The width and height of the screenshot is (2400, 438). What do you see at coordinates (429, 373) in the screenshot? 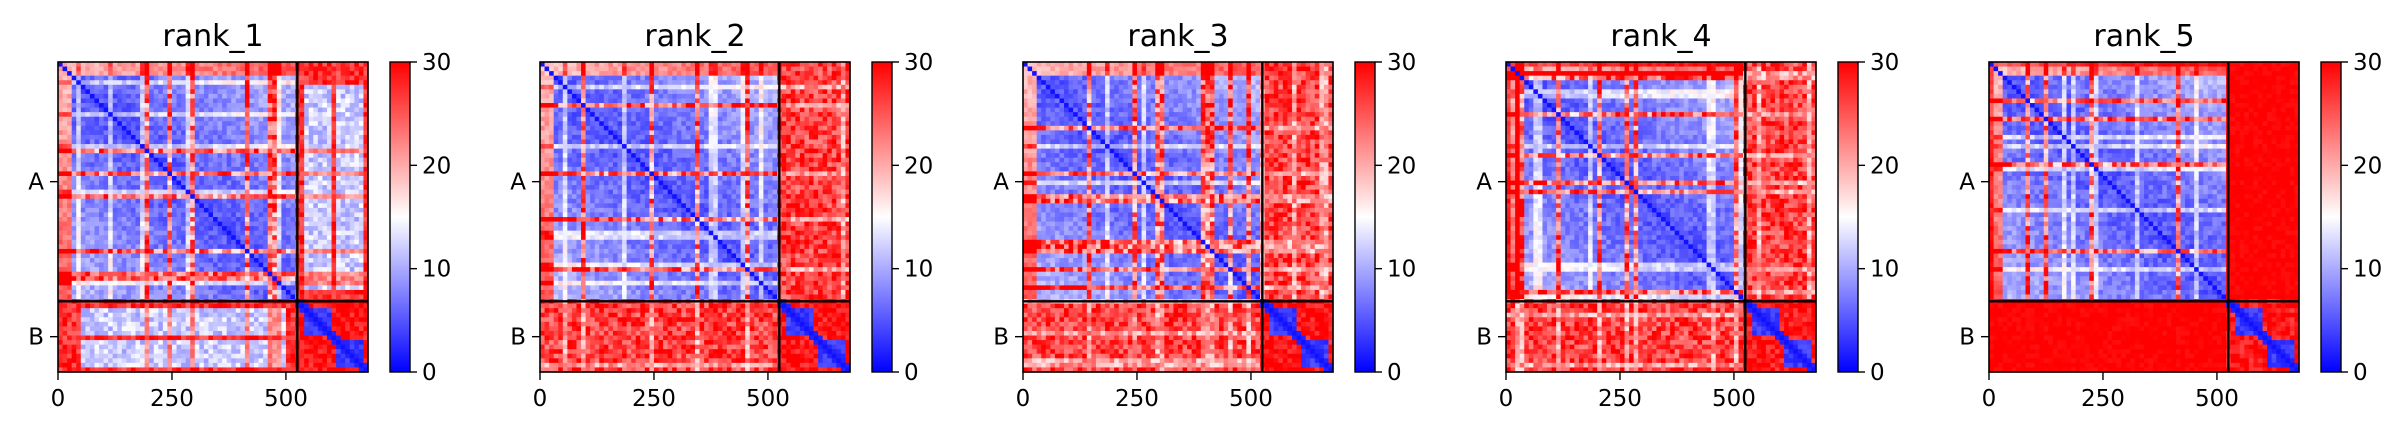
I see `colorbar-tick-label: 0` at bounding box center [429, 373].